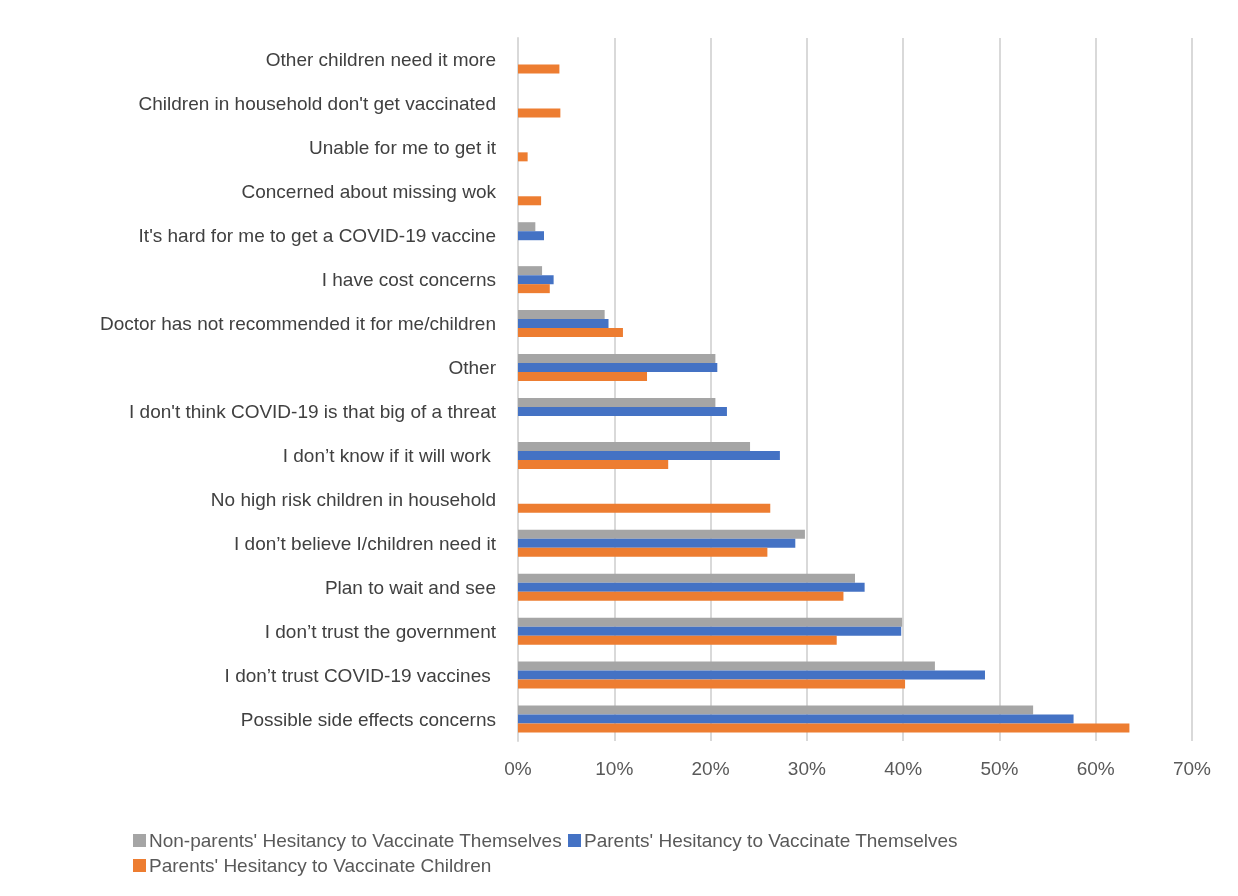  I want to click on y-tick-label: Concerned about missing wok, so click(369, 192).